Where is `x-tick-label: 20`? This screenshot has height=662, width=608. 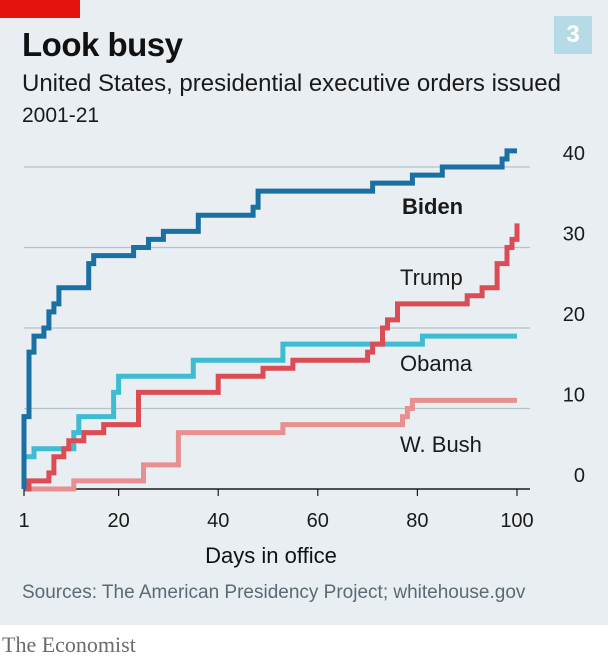
x-tick-label: 20 is located at coordinates (118, 521).